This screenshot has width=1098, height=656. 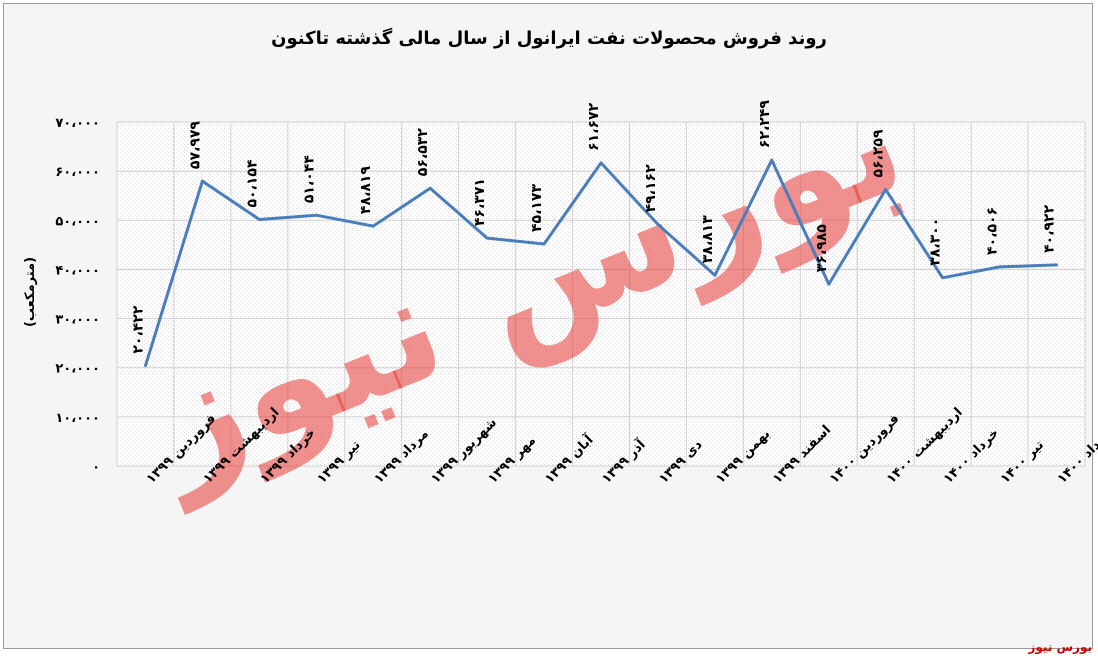 I want to click on y-tick-label: ۵۰،۰۰۰, so click(x=77, y=221).